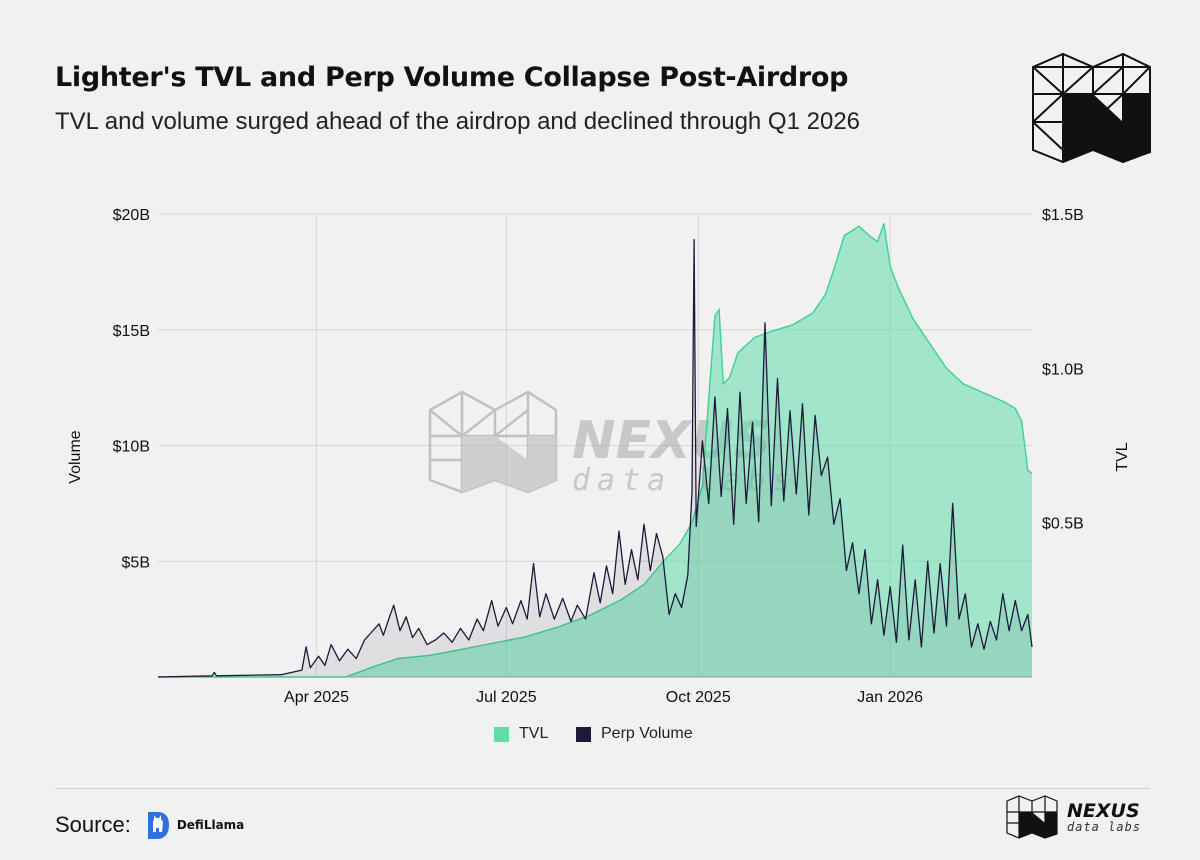 The width and height of the screenshot is (1200, 860). What do you see at coordinates (316, 697) in the screenshot?
I see `x-tick-label: Apr 2025` at bounding box center [316, 697].